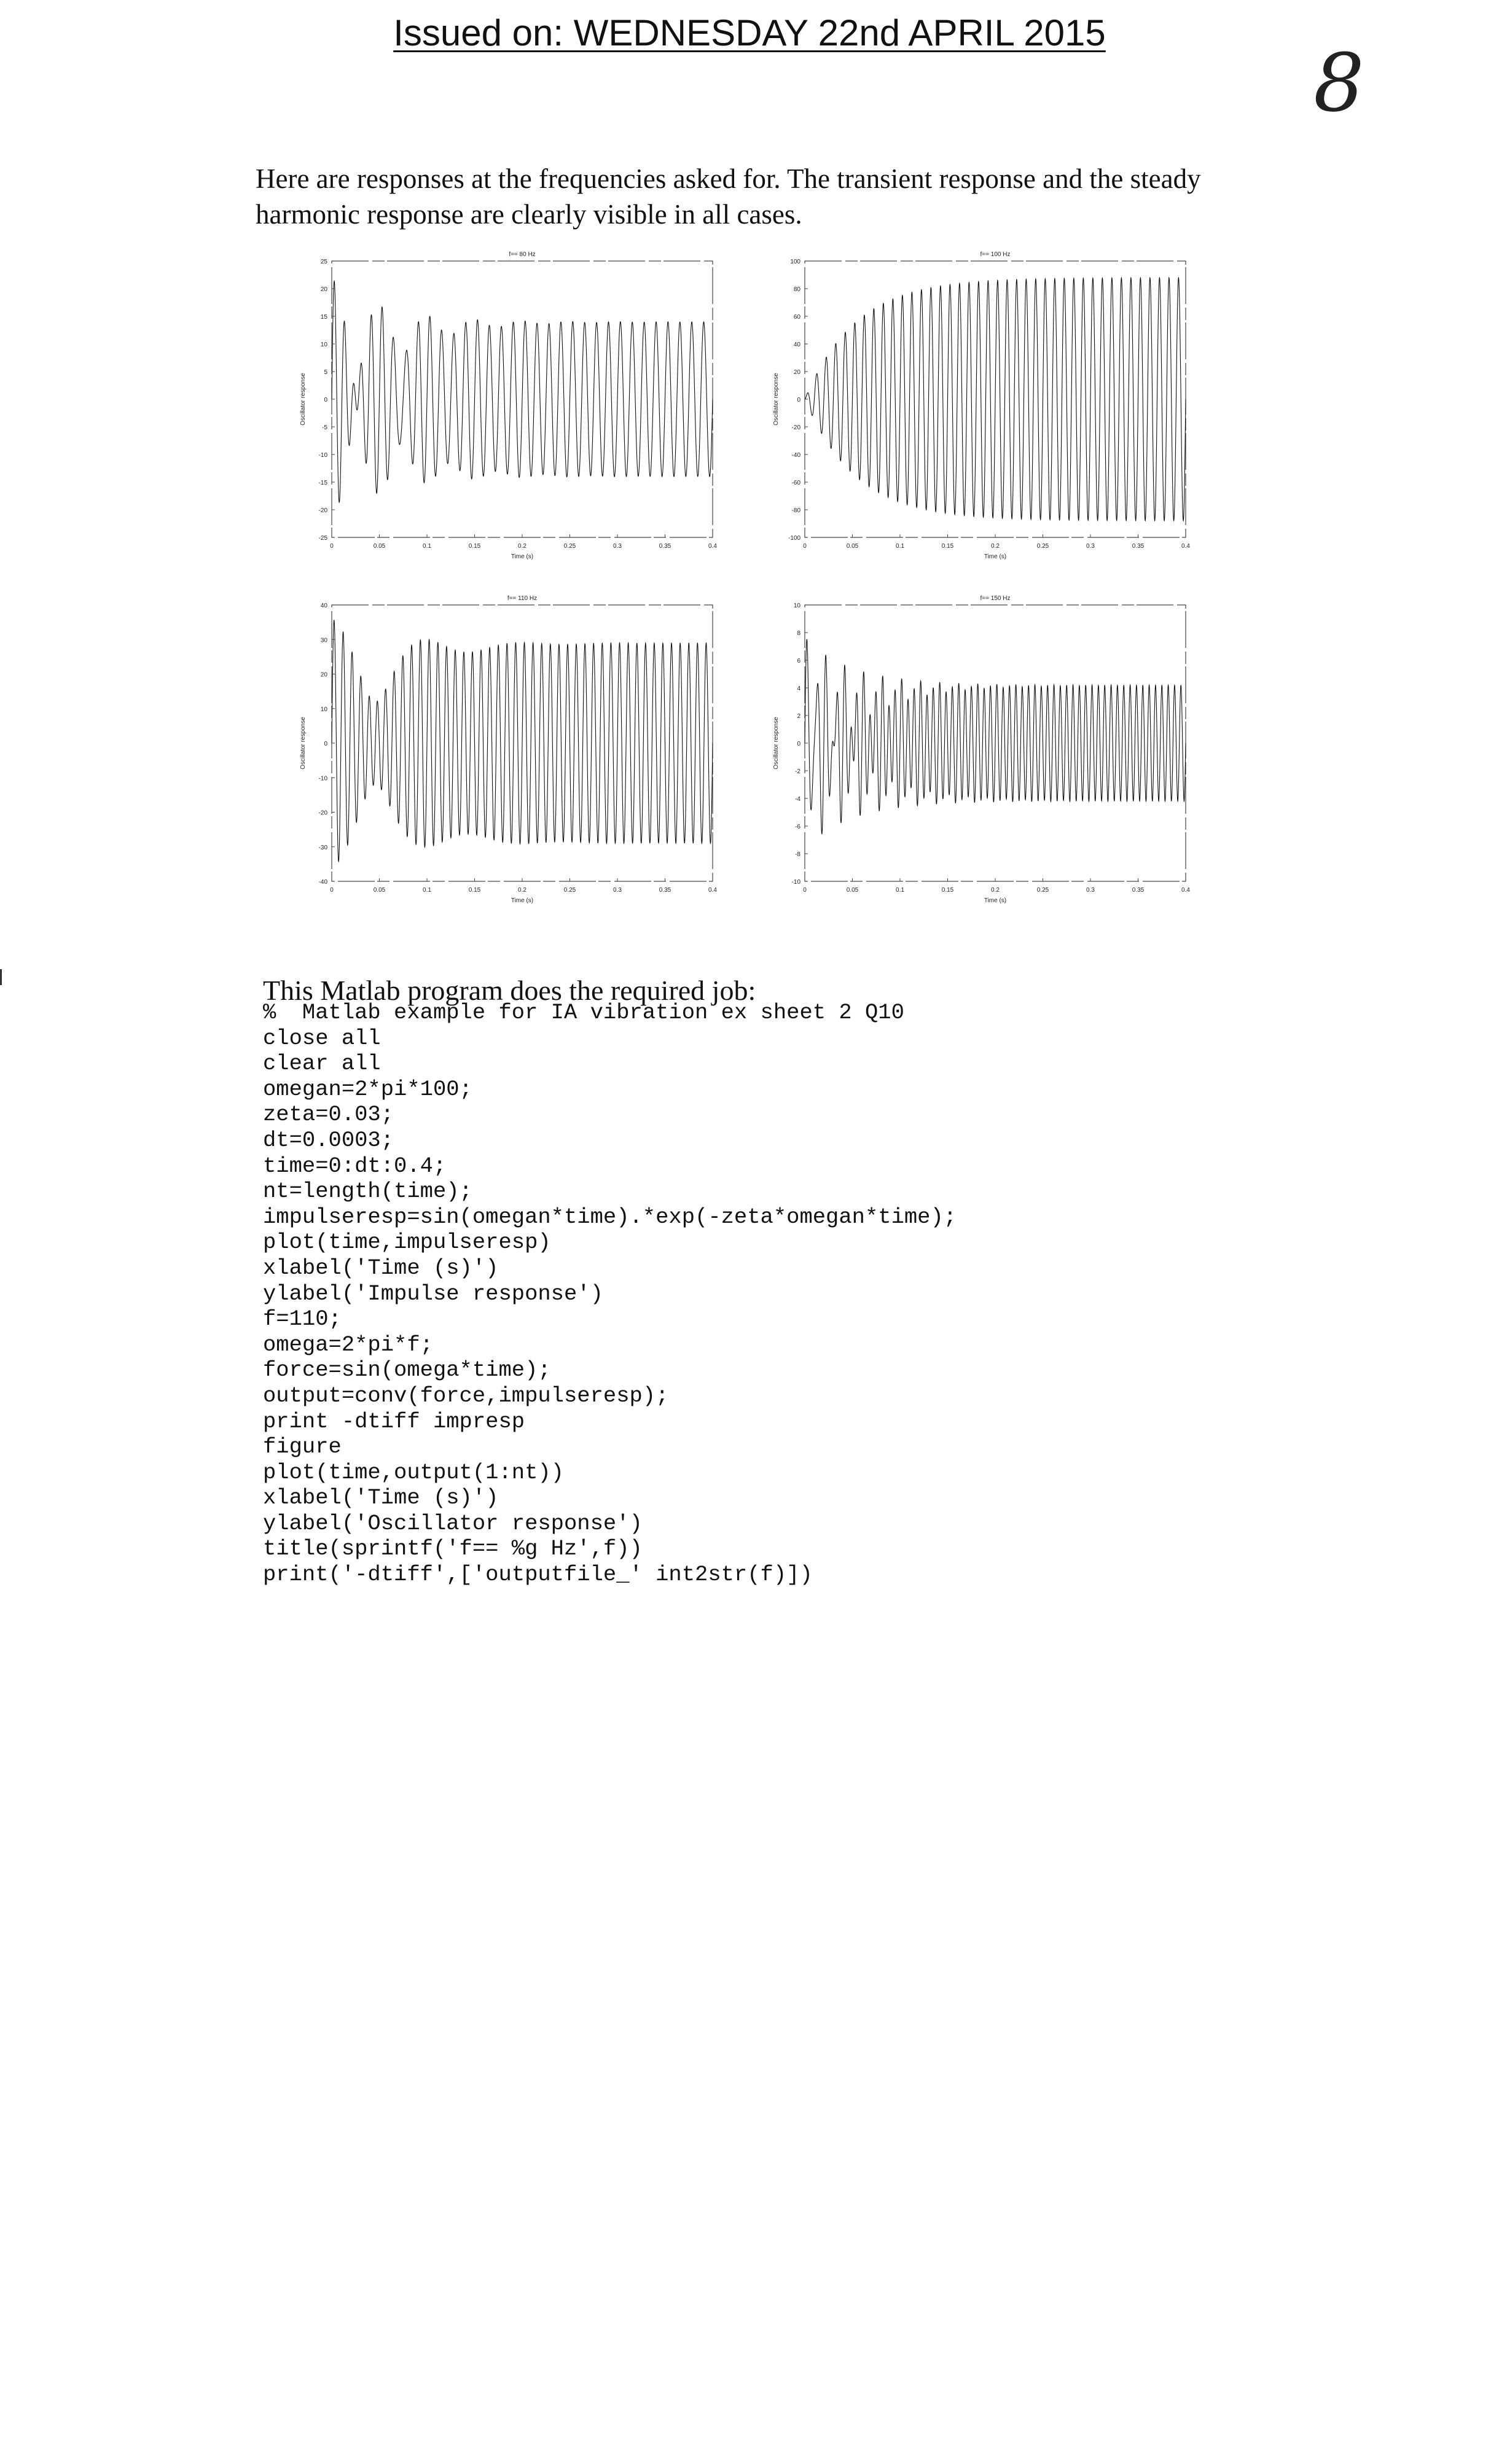 The width and height of the screenshot is (1499, 2464). What do you see at coordinates (381, 1268) in the screenshot?
I see `code-line: xlabel('Time (s)')` at bounding box center [381, 1268].